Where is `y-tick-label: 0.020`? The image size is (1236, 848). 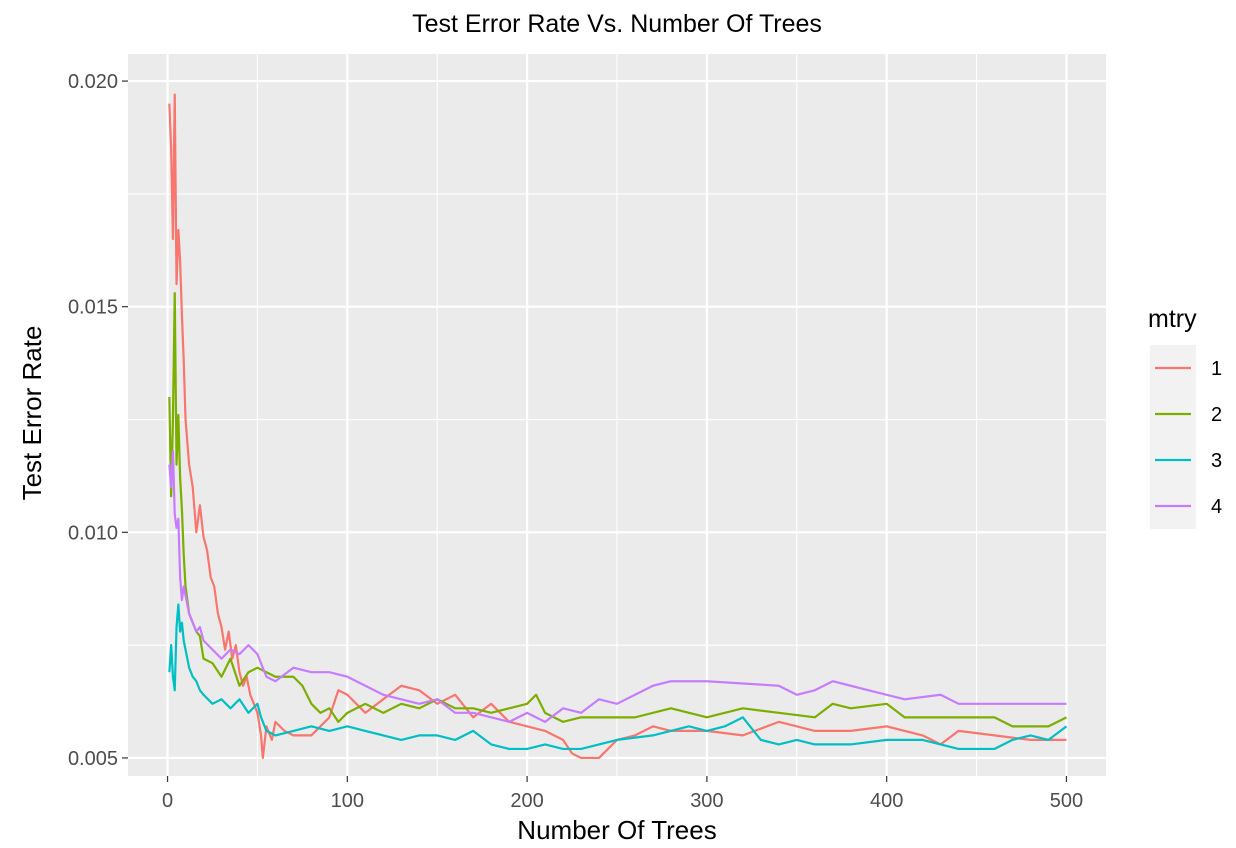 y-tick-label: 0.020 is located at coordinates (93, 82).